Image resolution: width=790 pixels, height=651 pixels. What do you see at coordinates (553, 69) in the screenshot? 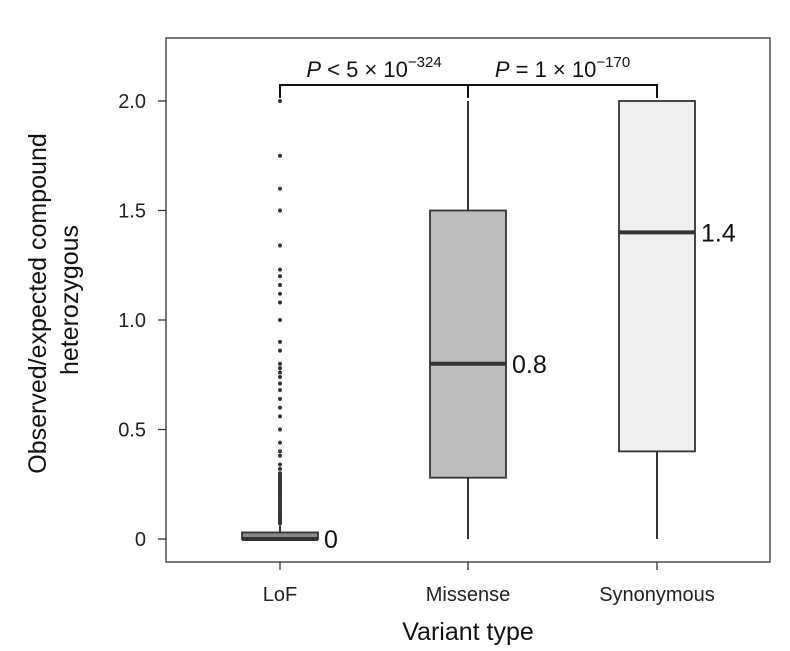
I see `p-value-text: = 1 × 10` at bounding box center [553, 69].